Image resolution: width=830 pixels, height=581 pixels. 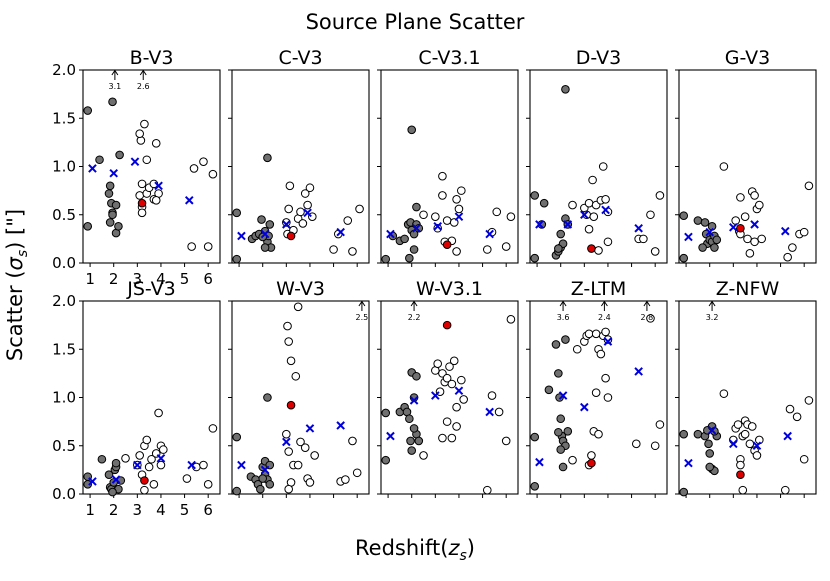 I want to click on x-tick-label-js-v3-2: 3, so click(x=138, y=510).